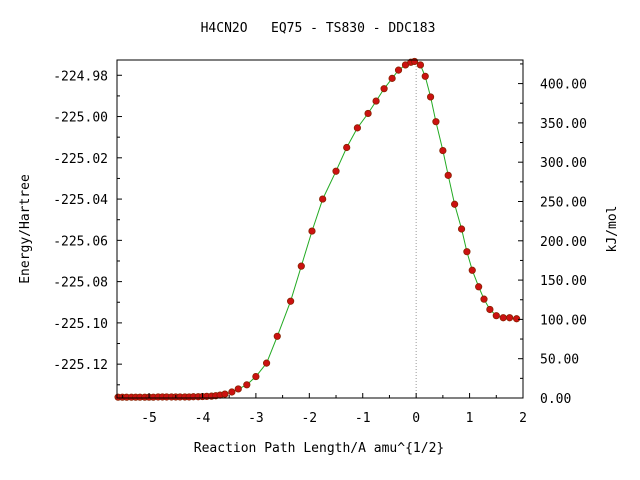  Describe the element at coordinates (563, 163) in the screenshot. I see `y2-tick-label: 300.00` at that location.